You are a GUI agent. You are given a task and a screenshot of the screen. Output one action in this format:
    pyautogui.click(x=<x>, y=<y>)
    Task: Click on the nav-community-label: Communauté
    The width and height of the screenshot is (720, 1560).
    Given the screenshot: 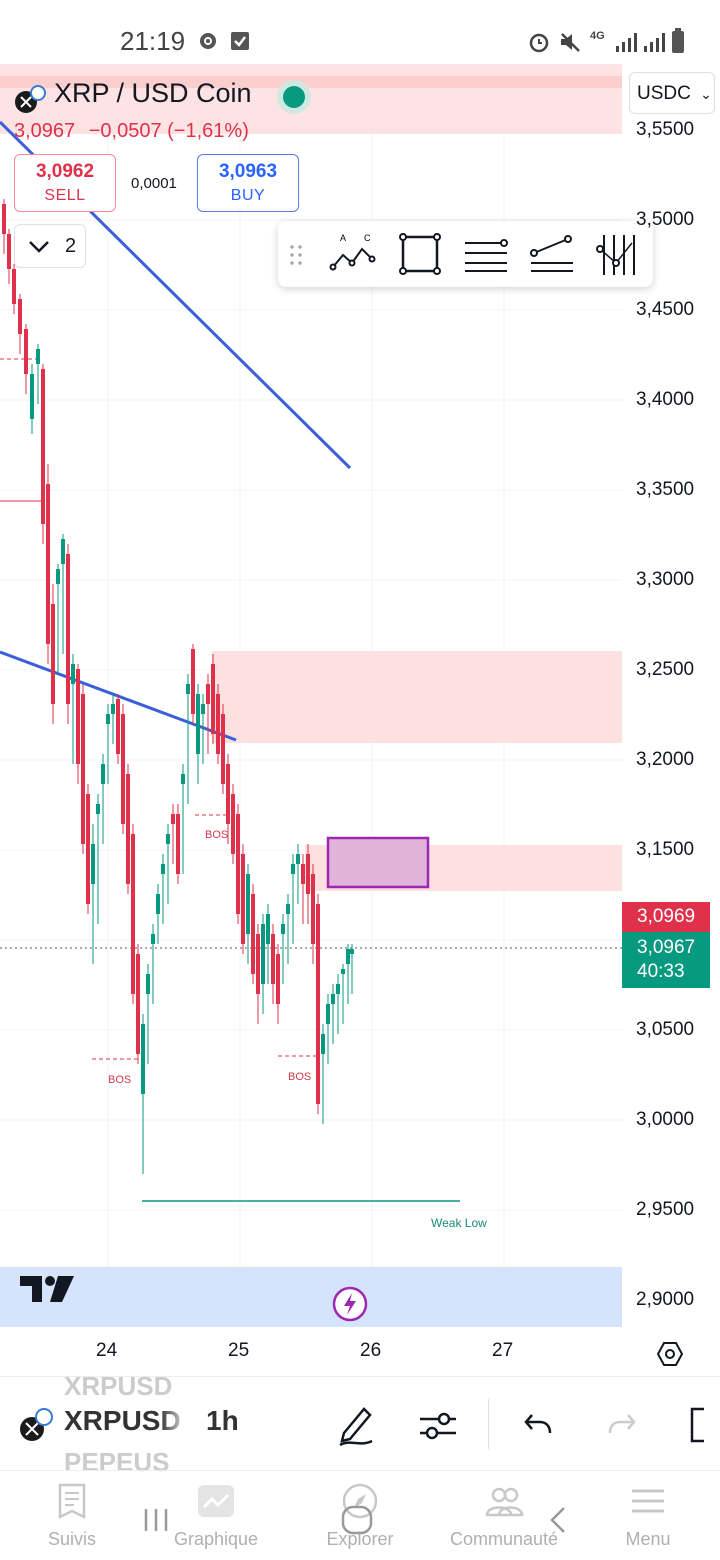 What is the action you would take?
    pyautogui.click(x=504, y=1539)
    